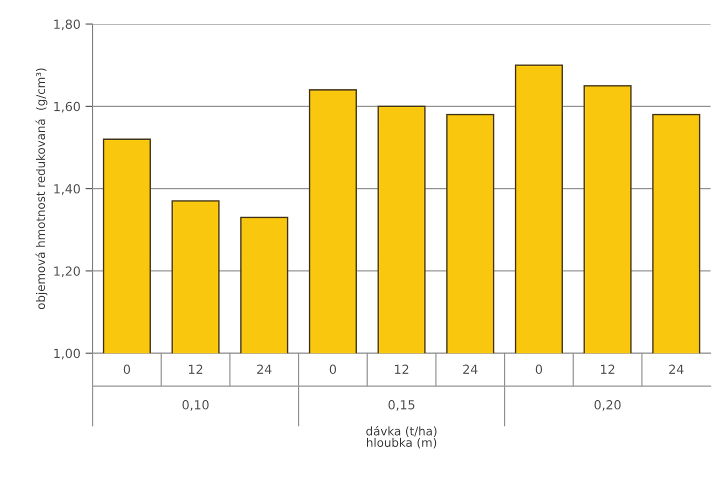 Image resolution: width=712 pixels, height=501 pixels. Describe the element at coordinates (67, 272) in the screenshot. I see `y-tick-label: 1,20` at that location.